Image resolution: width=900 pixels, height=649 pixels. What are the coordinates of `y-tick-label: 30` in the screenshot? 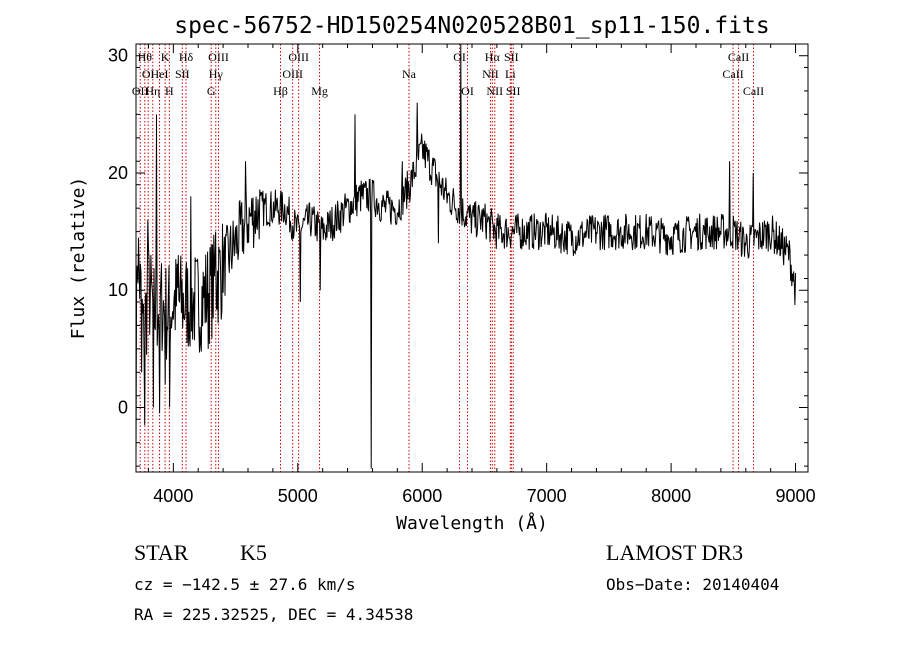 It's located at (118, 56).